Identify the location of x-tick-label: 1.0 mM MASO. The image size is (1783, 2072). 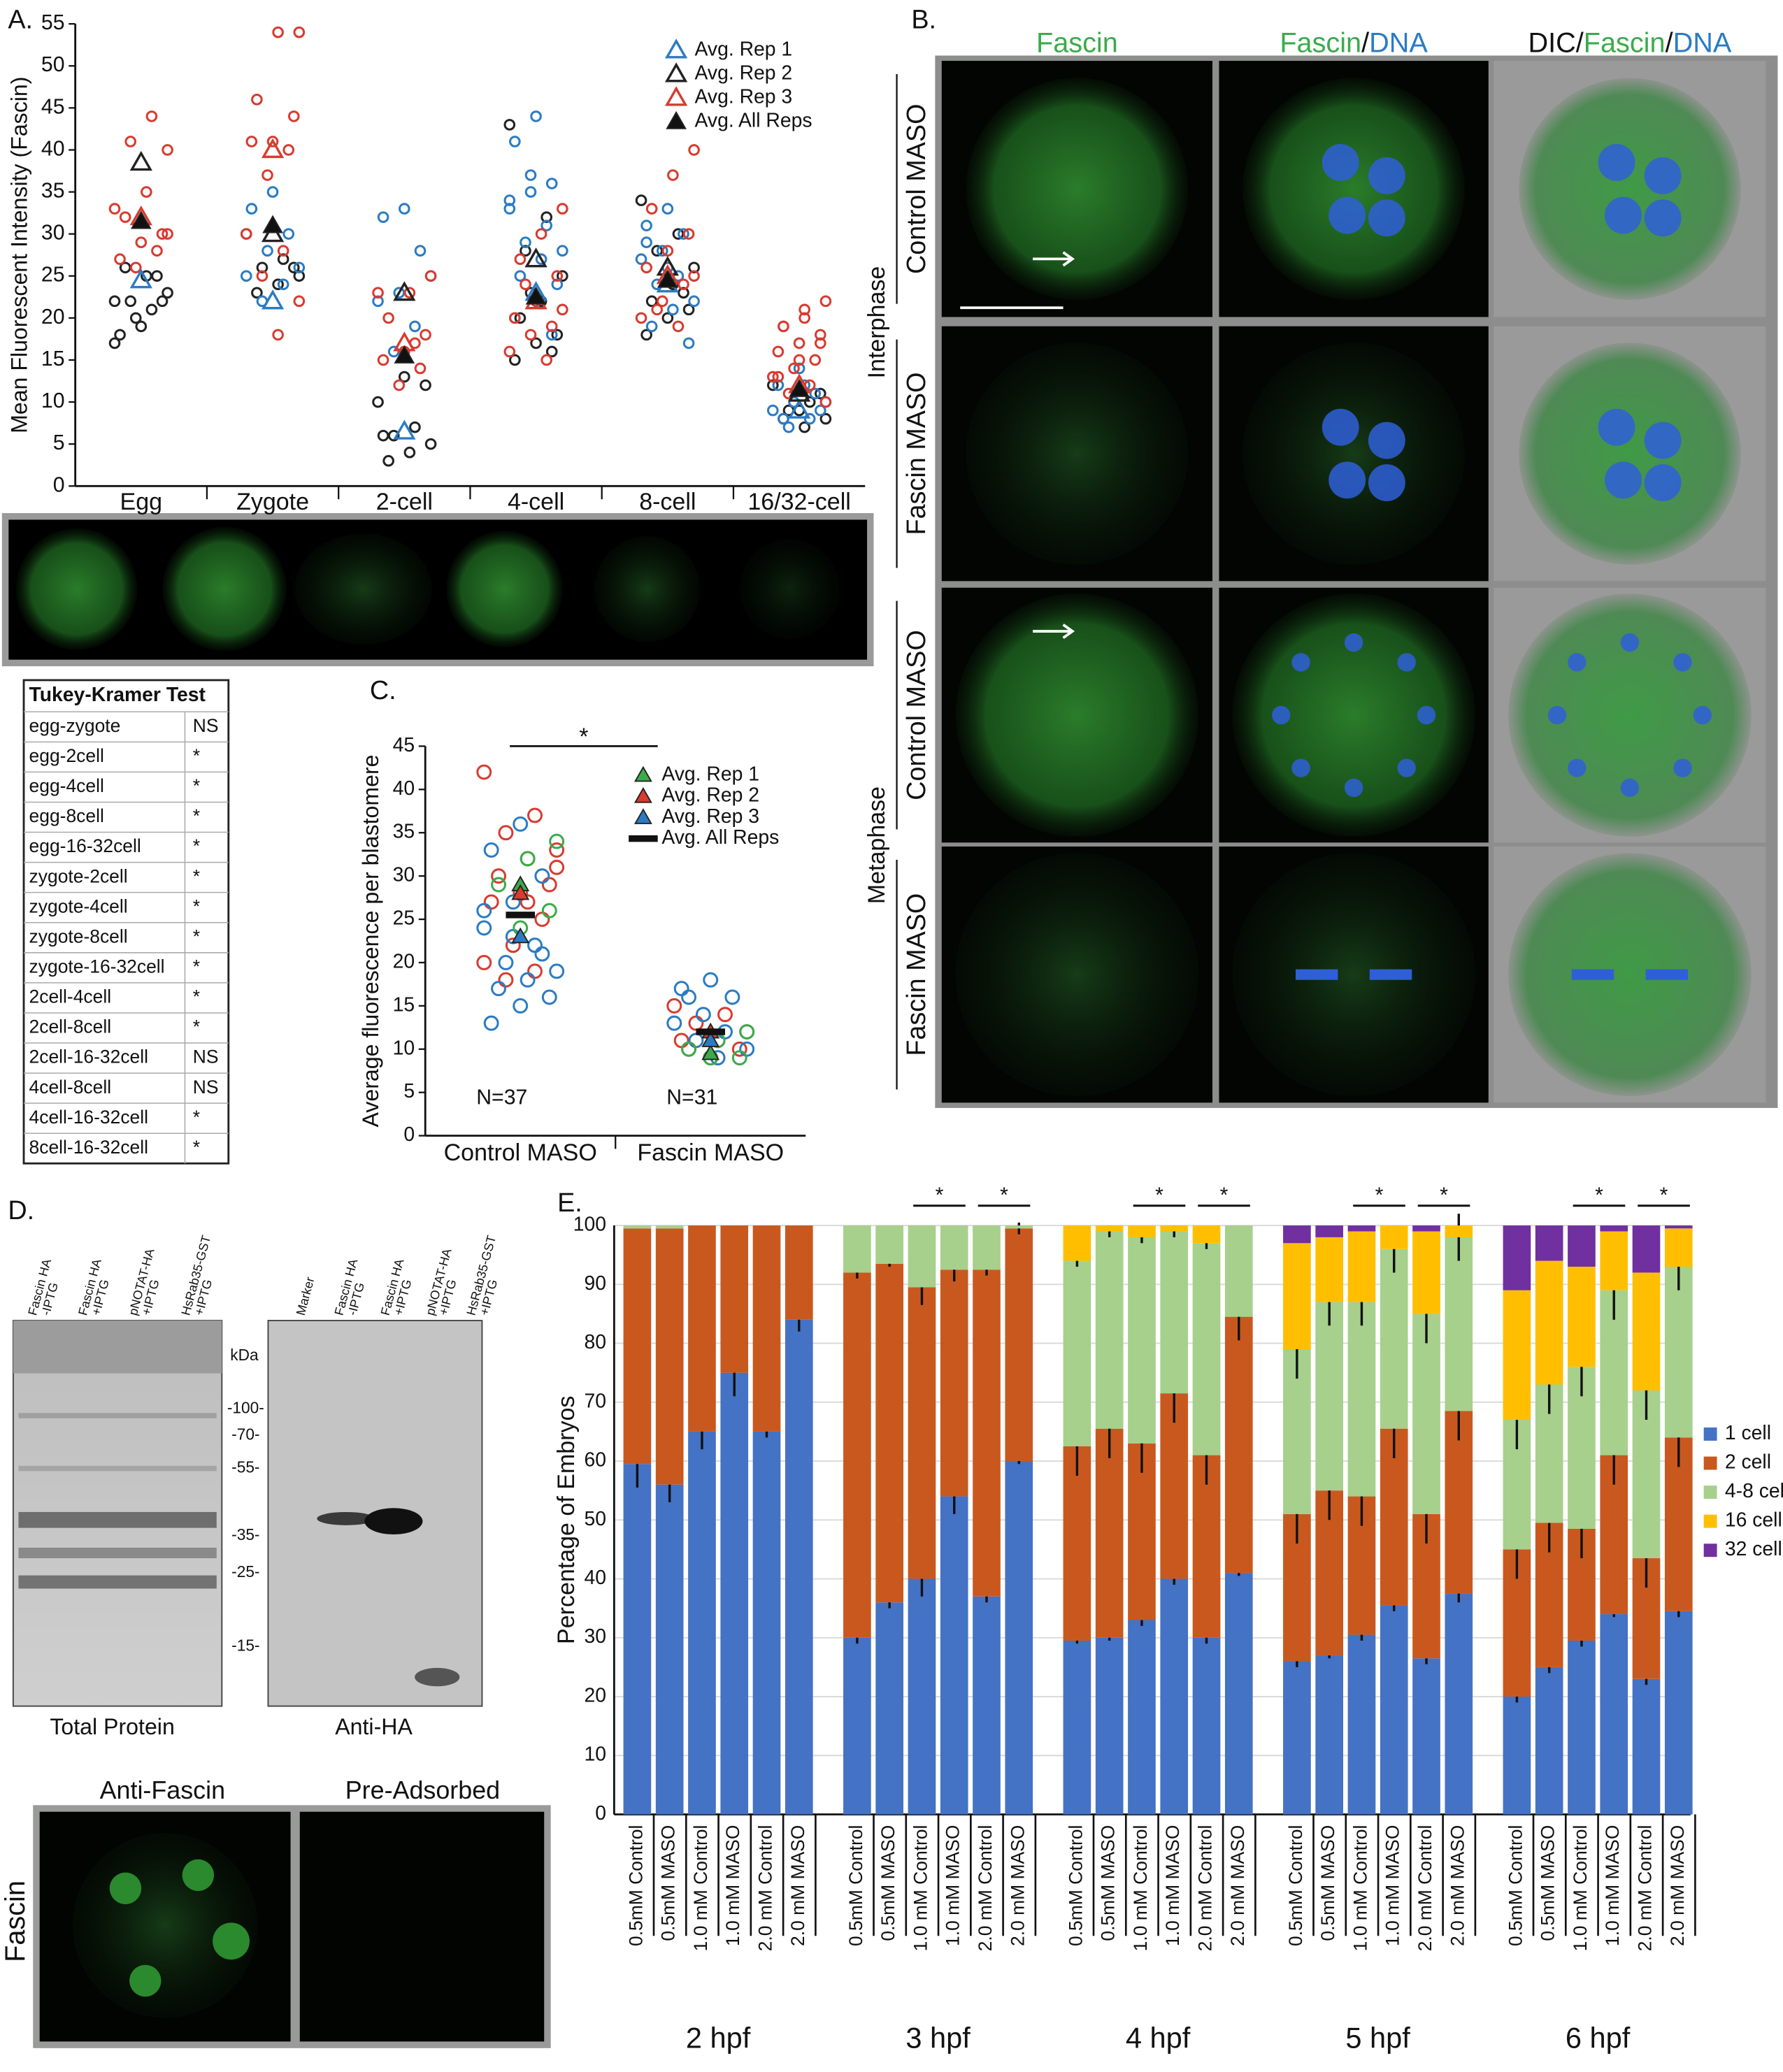
(1173, 1885).